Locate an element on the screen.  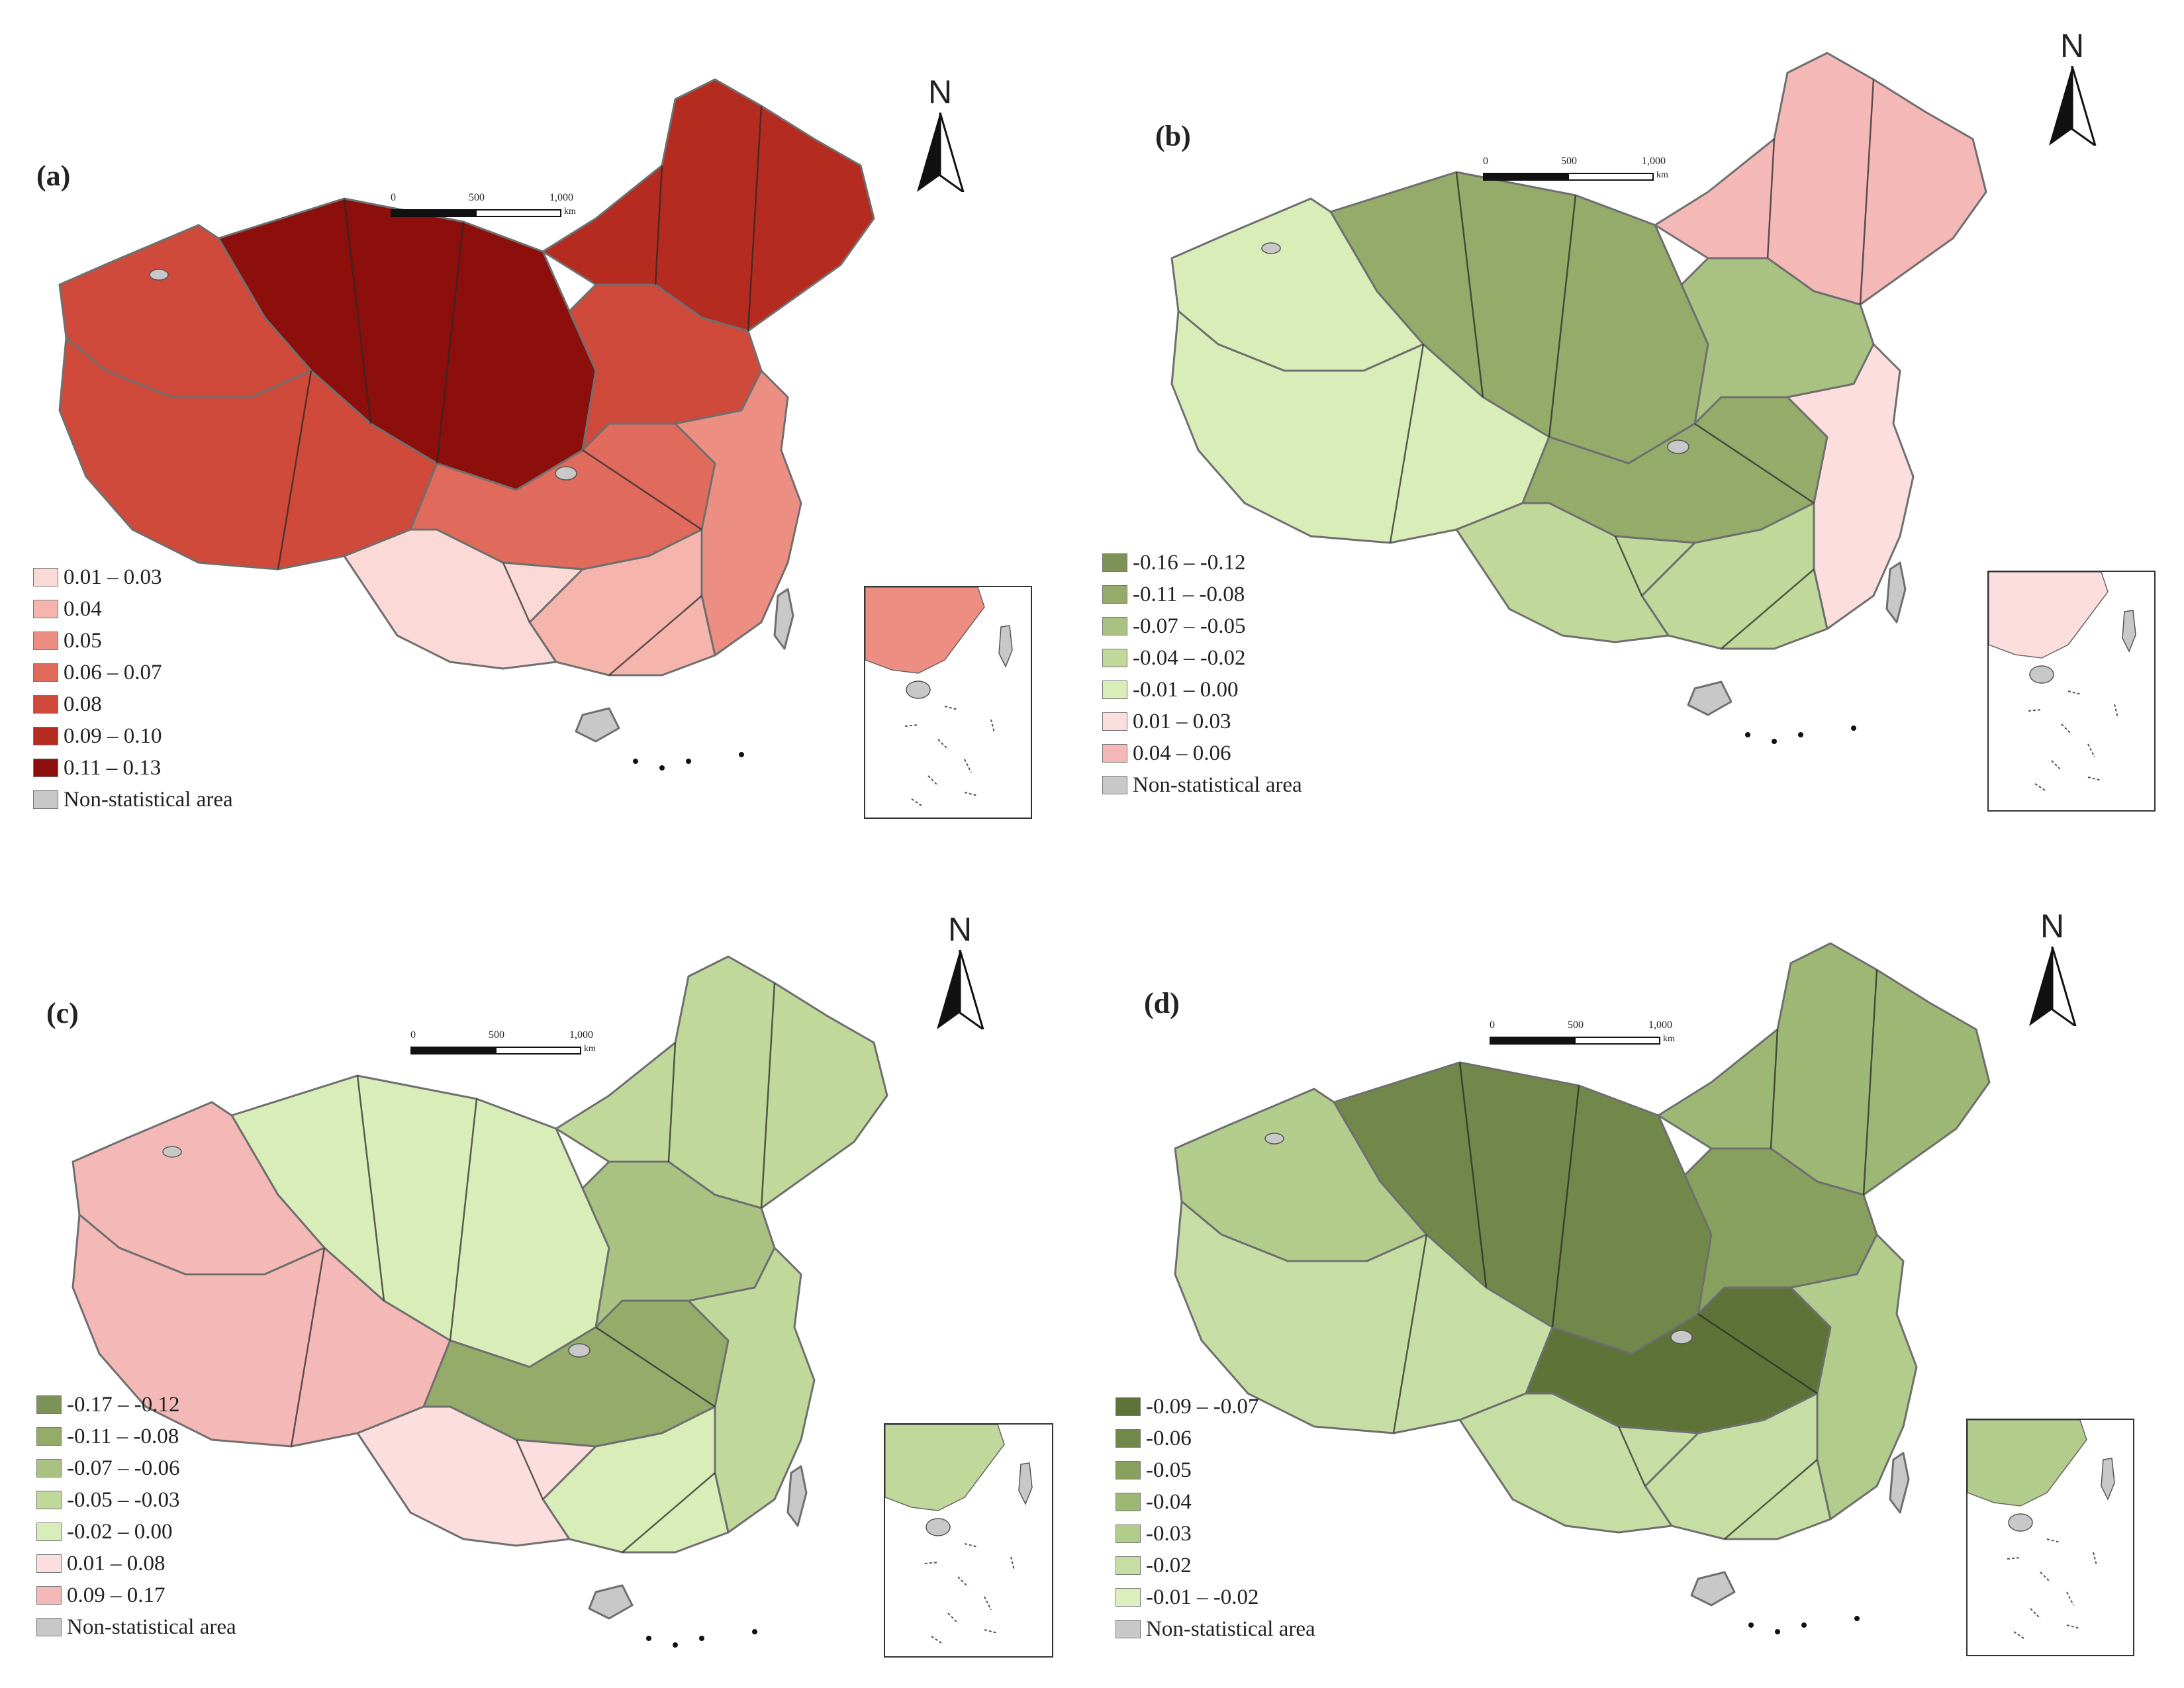
panel-label: (b) is located at coordinates (1173, 136).